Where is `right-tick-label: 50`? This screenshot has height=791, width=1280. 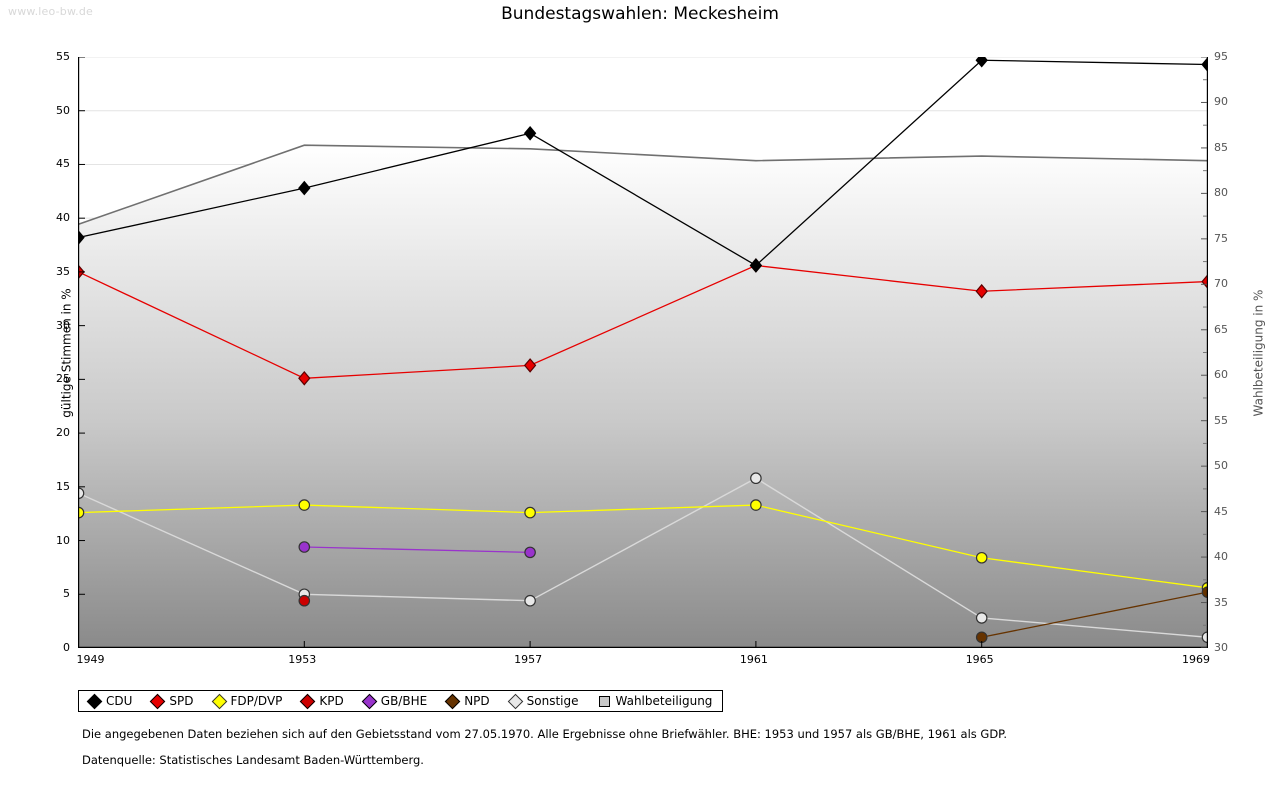
right-tick-label: 50 is located at coordinates (1221, 466).